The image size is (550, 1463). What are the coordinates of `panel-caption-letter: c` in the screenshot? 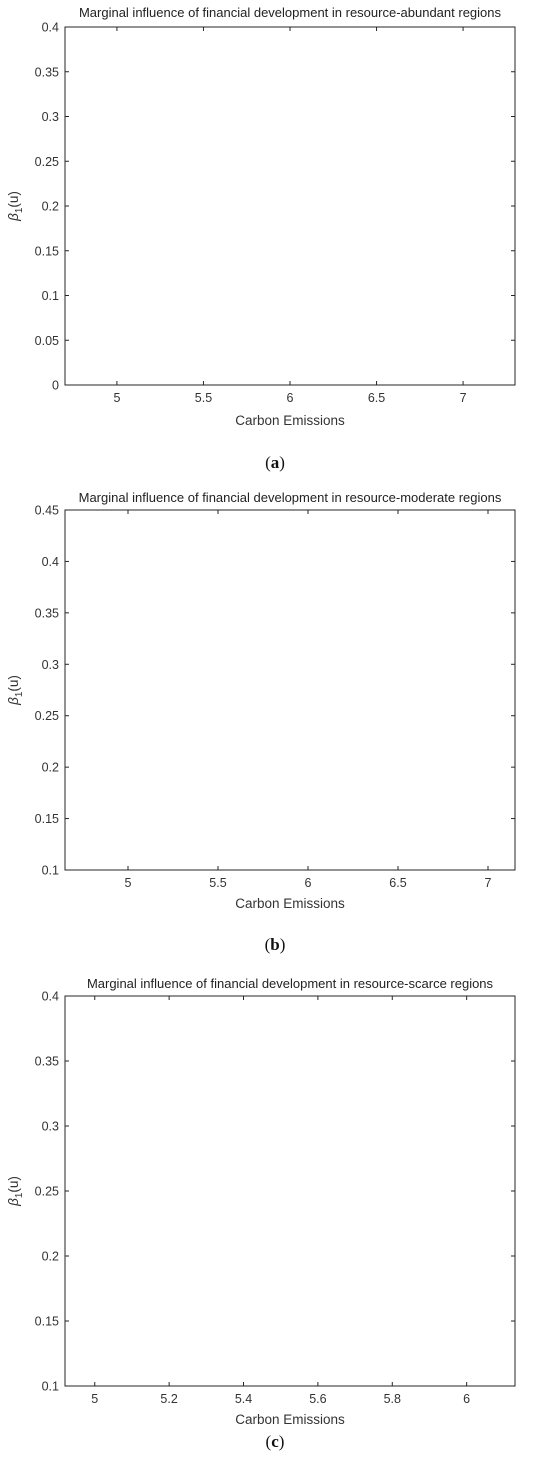 It's located at (275, 1441).